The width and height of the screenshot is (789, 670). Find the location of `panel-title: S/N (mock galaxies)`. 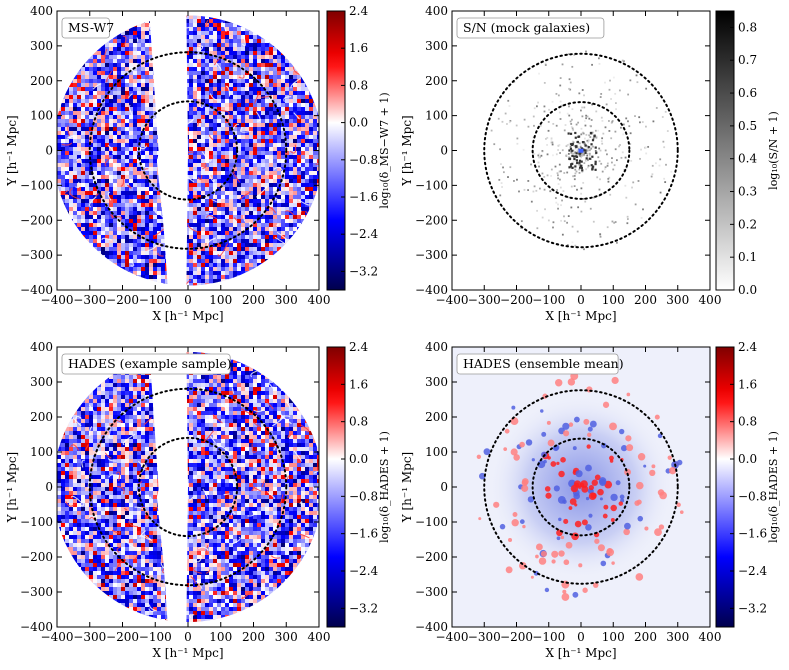

panel-title: S/N (mock galaxies) is located at coordinates (526, 27).